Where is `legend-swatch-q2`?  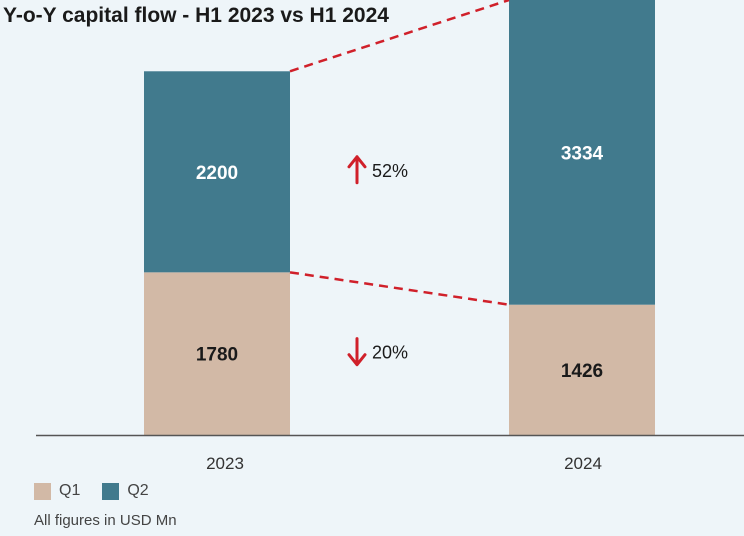 legend-swatch-q2 is located at coordinates (111, 491).